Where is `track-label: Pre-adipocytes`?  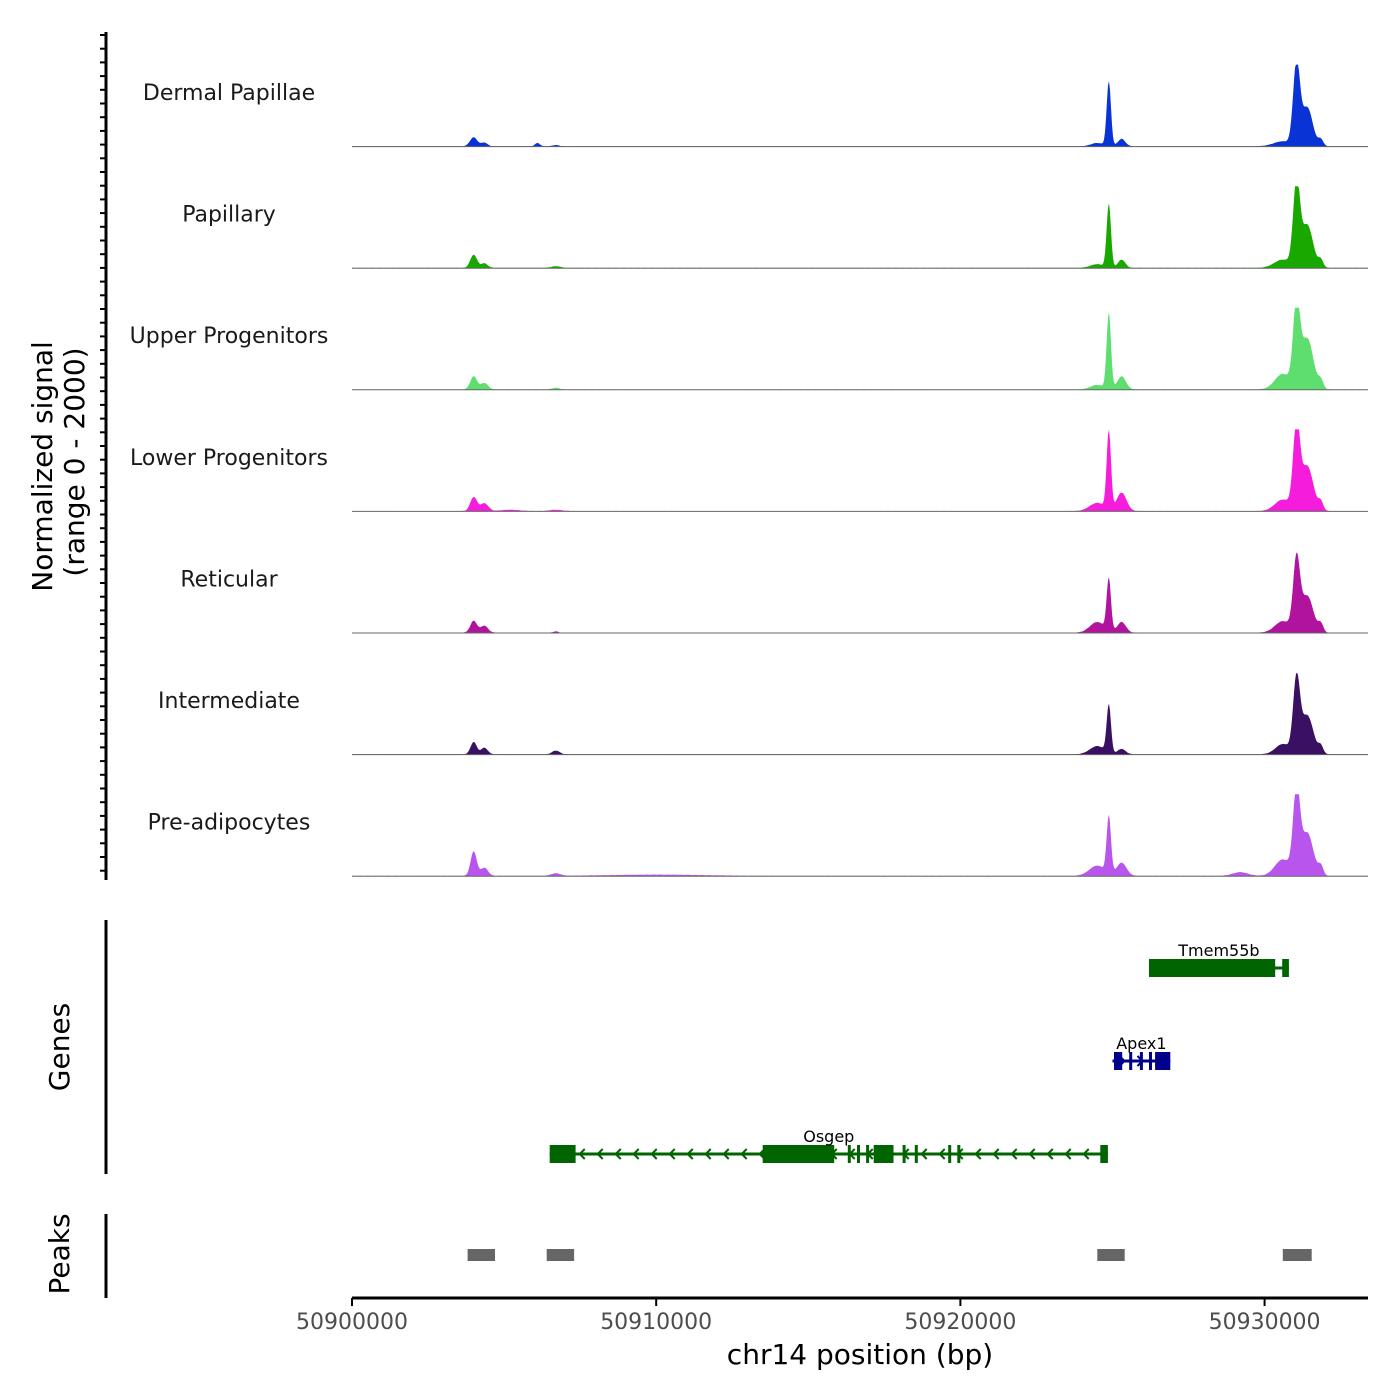 track-label: Pre-adipocytes is located at coordinates (229, 823).